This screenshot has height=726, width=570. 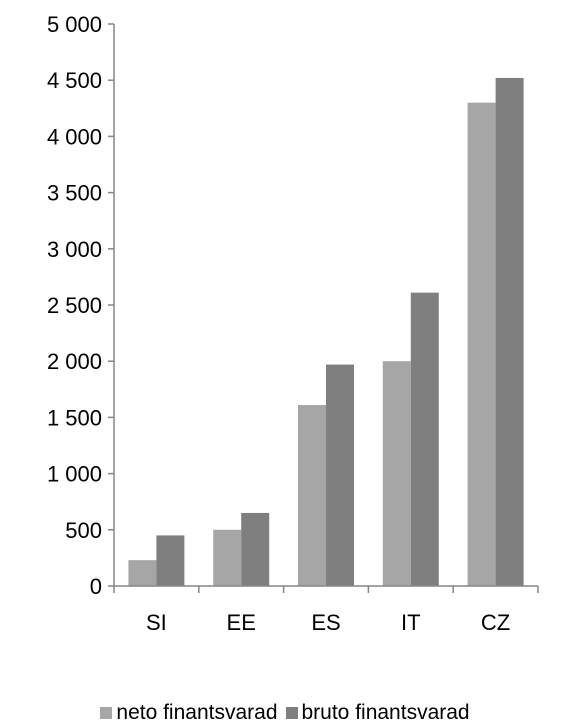 I want to click on y-tick-label: 3 500, so click(x=74, y=193).